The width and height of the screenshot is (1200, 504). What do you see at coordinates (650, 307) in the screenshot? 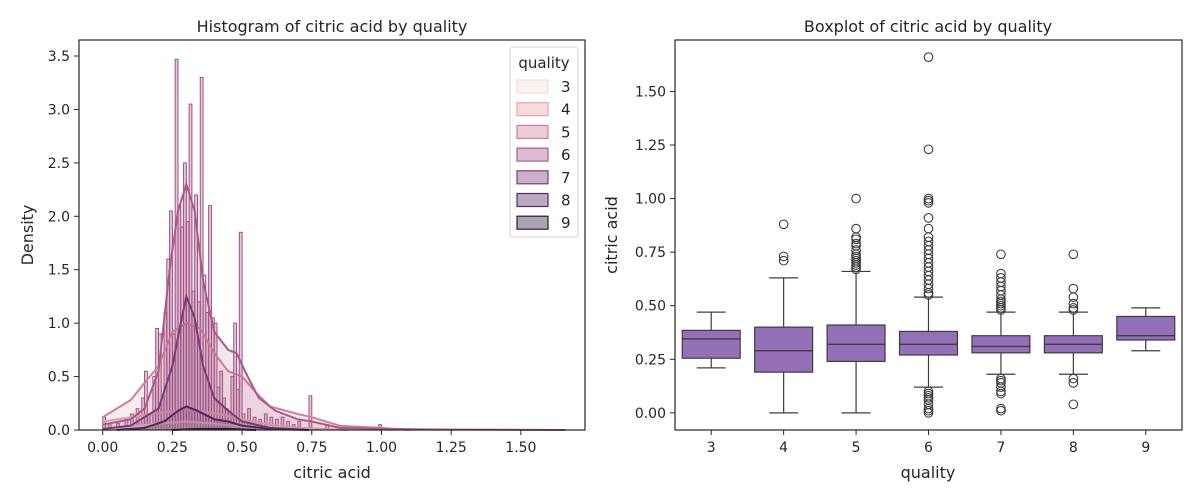
I see `y-tick-label: 0.50` at bounding box center [650, 307].